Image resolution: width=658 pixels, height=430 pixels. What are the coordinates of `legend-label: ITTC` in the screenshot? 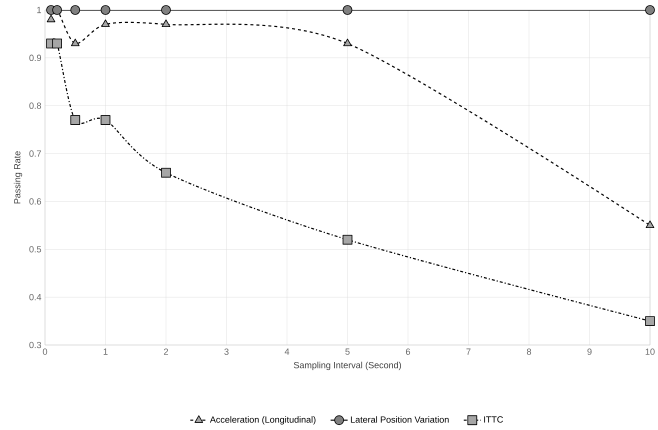 It's located at (493, 419).